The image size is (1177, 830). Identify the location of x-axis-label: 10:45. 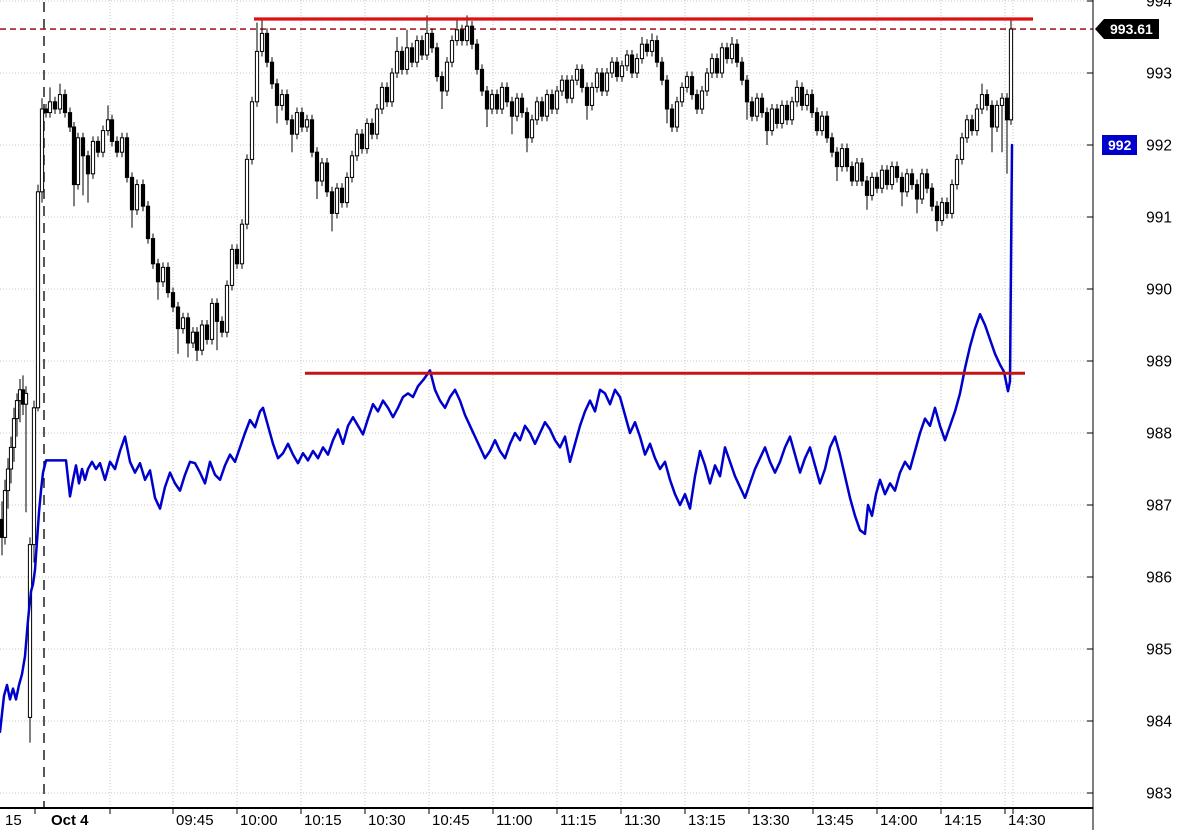
(451, 820).